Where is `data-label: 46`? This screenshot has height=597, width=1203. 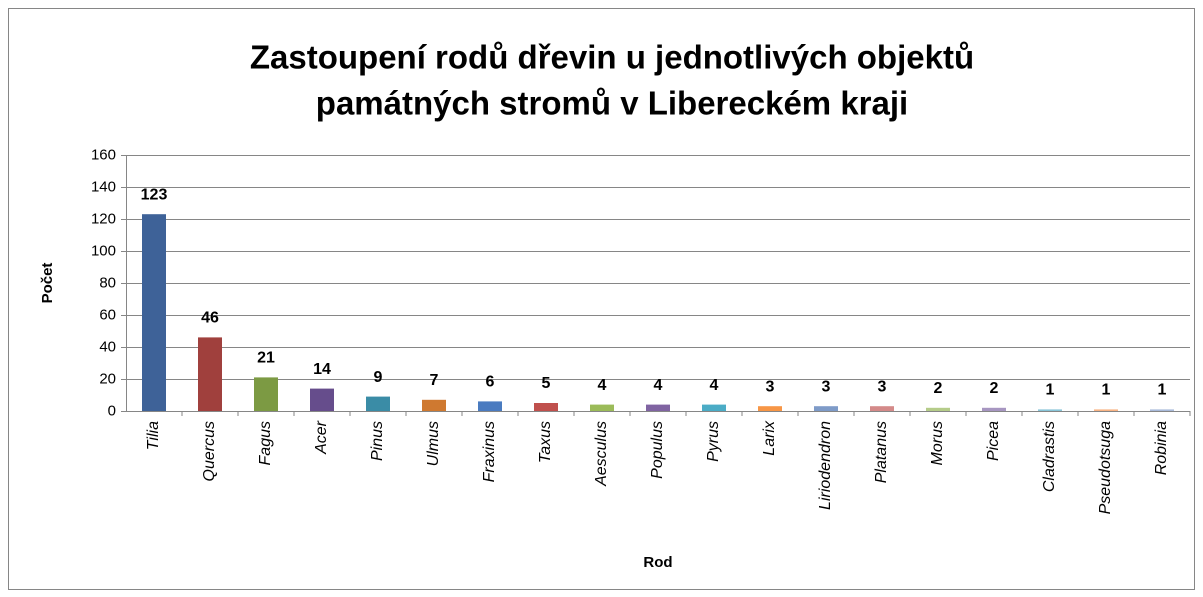 data-label: 46 is located at coordinates (210, 318).